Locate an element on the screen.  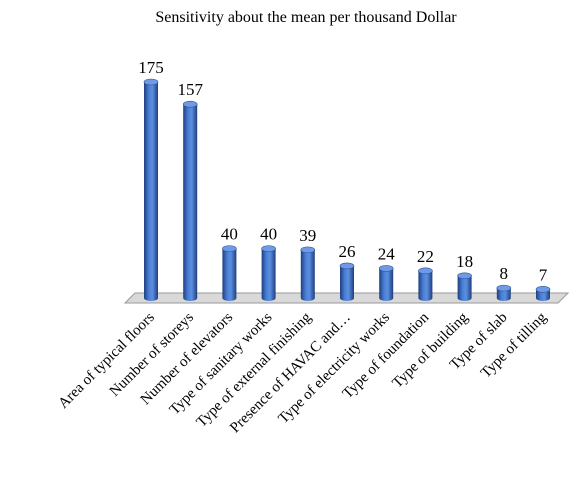
data-label: 175 is located at coordinates (151, 67).